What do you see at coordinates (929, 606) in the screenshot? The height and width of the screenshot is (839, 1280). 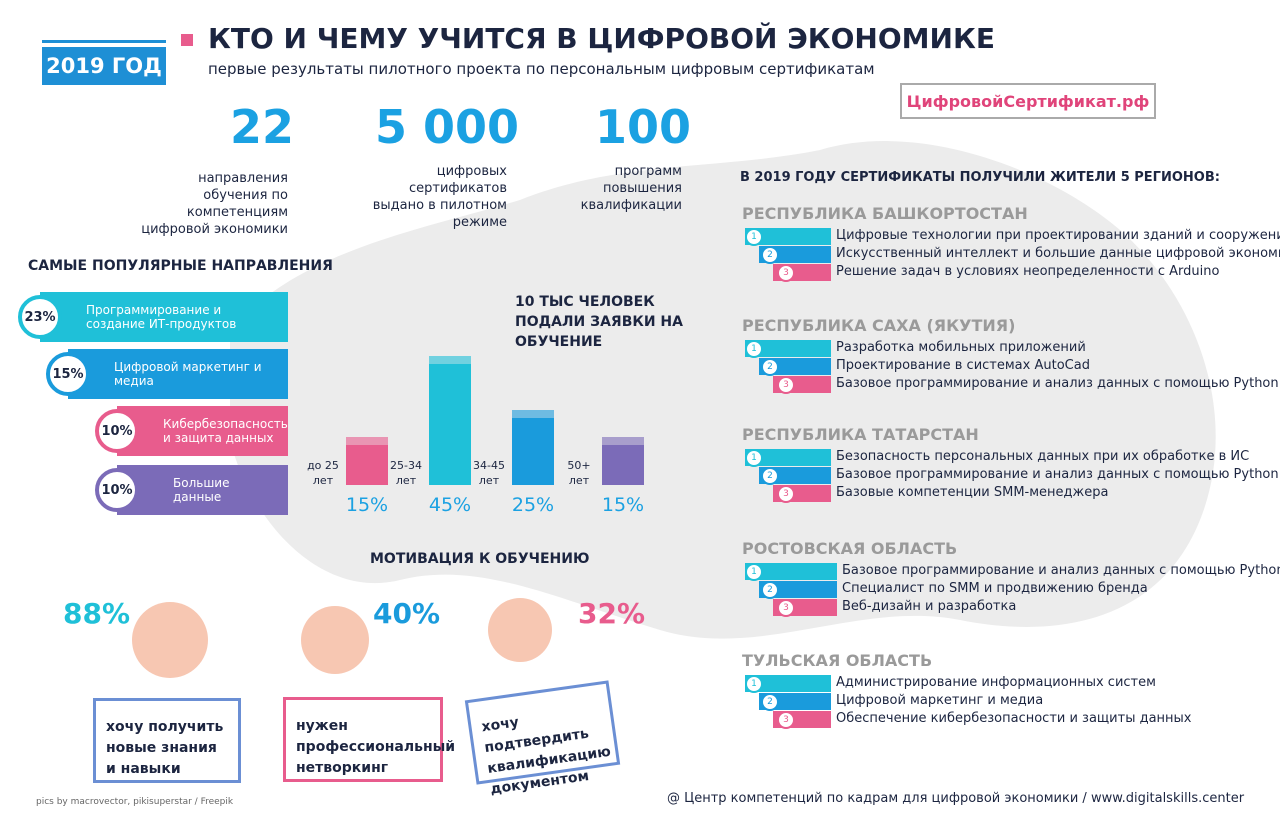 I see `course-name: Веб-дизайн и разработка` at bounding box center [929, 606].